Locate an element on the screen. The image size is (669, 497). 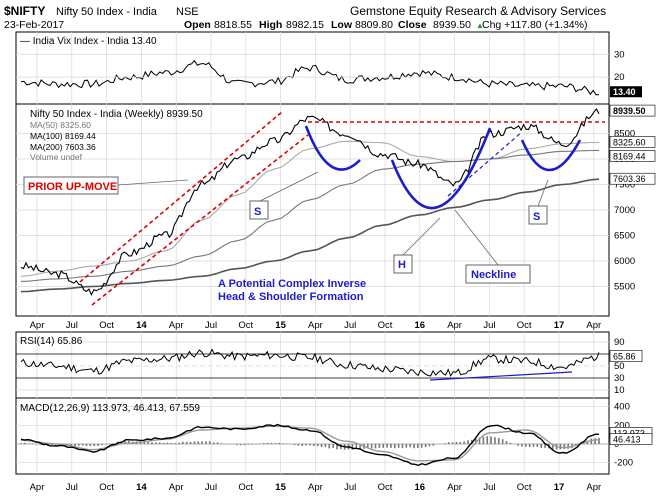
s-left-label: S is located at coordinates (257, 212).